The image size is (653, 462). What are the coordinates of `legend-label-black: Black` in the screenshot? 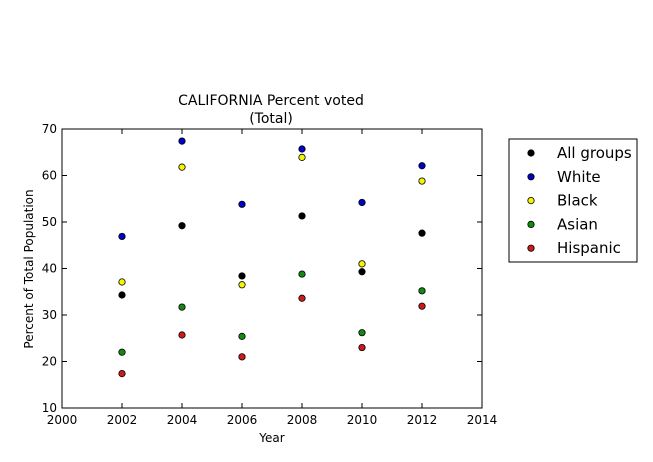 It's located at (577, 201).